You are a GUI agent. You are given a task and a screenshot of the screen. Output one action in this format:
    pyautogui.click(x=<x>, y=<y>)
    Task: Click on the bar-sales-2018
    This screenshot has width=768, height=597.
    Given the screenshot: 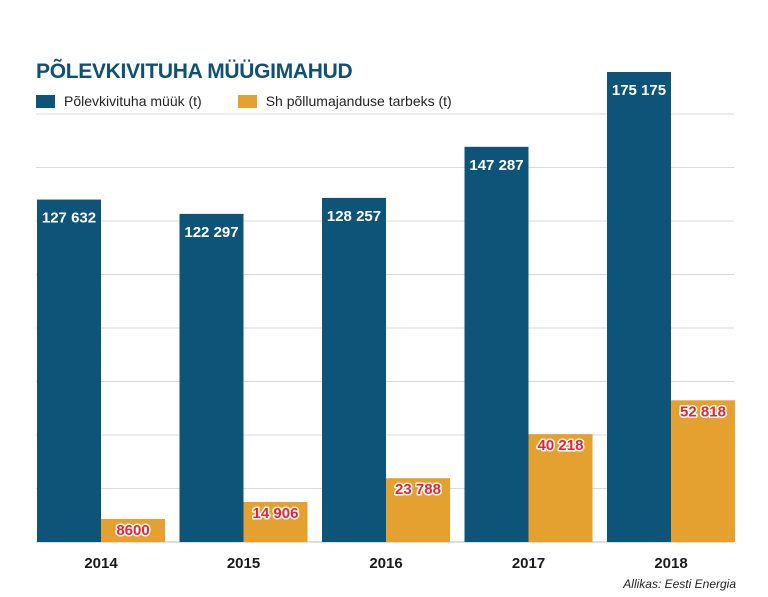 What is the action you would take?
    pyautogui.click(x=639, y=307)
    